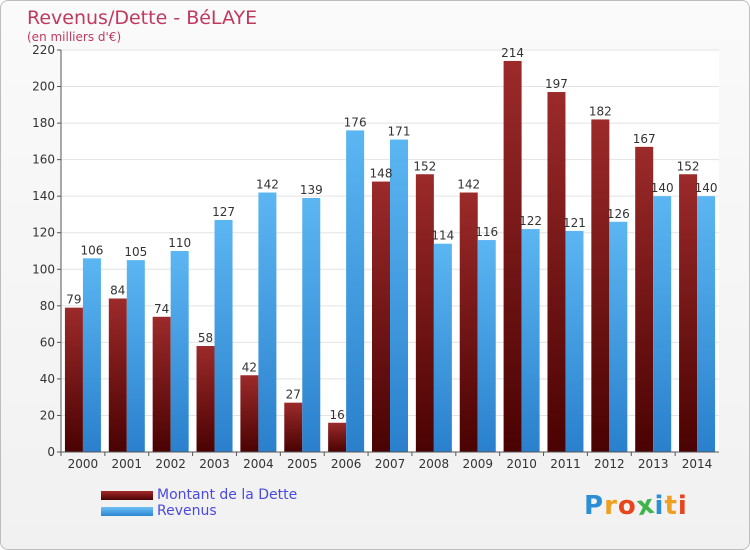 Image resolution: width=750 pixels, height=550 pixels. Describe the element at coordinates (512, 53) in the screenshot. I see `data-label-debt: 214` at that location.